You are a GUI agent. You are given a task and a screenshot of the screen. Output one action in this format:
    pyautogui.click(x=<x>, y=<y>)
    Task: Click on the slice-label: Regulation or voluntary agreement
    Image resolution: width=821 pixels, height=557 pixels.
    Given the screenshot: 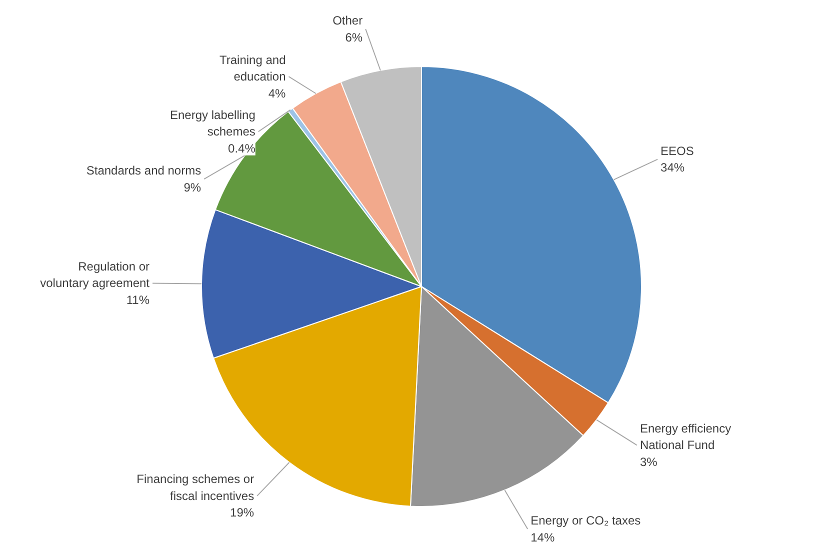 What is the action you would take?
    pyautogui.click(x=95, y=274)
    